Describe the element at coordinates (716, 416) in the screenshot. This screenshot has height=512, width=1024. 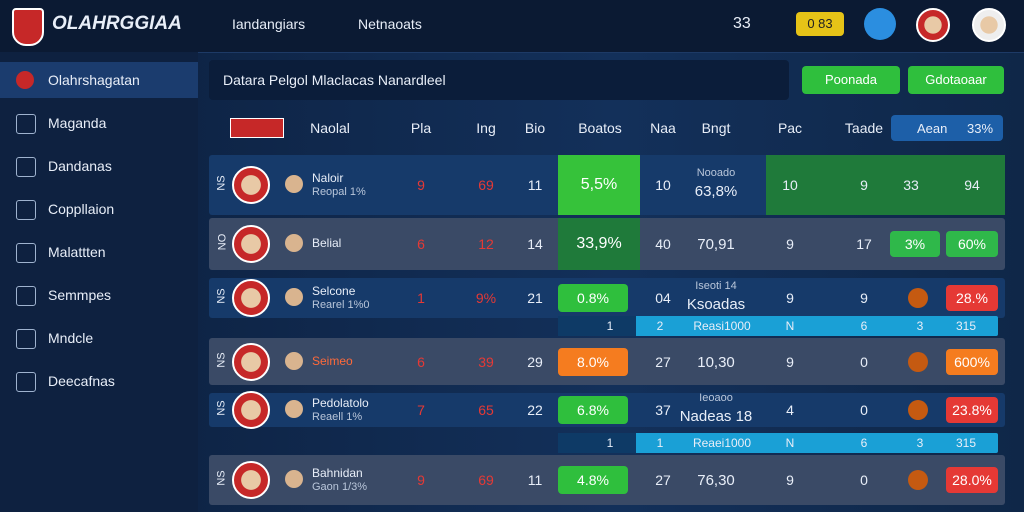
I see `cell: Nadeas 18` at that location.